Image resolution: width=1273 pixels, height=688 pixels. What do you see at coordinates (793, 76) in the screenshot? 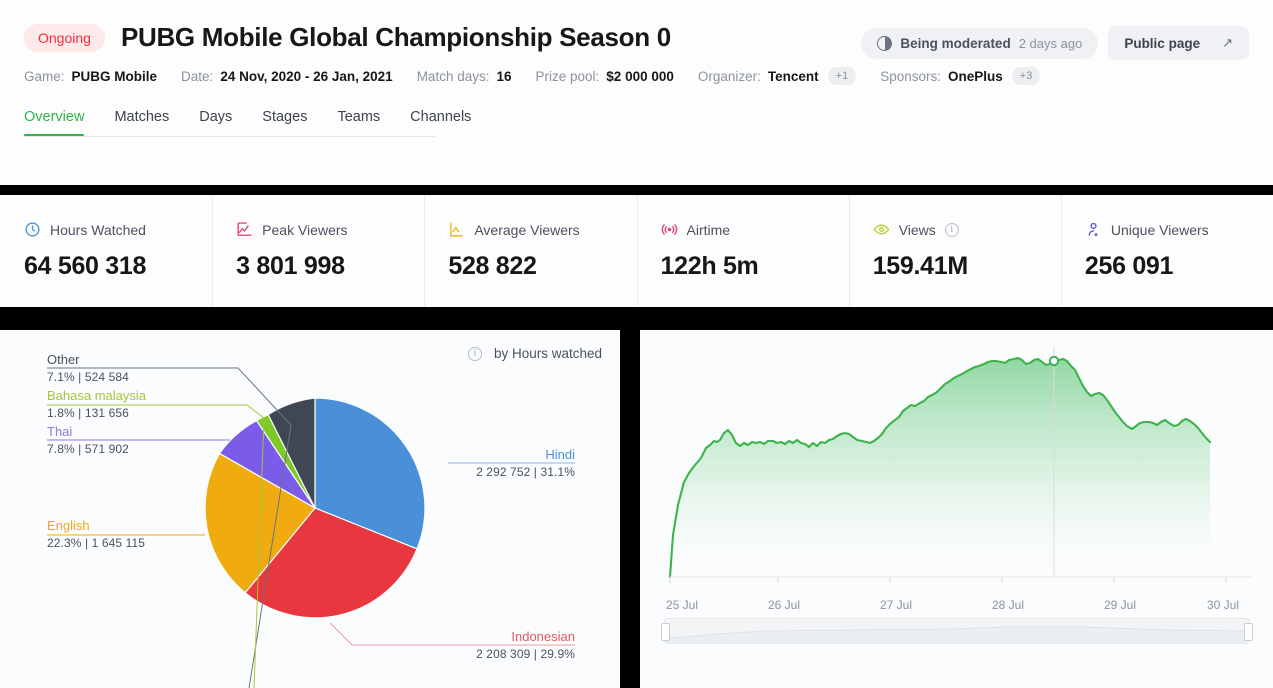
I see `meta-value: Tencent` at bounding box center [793, 76].